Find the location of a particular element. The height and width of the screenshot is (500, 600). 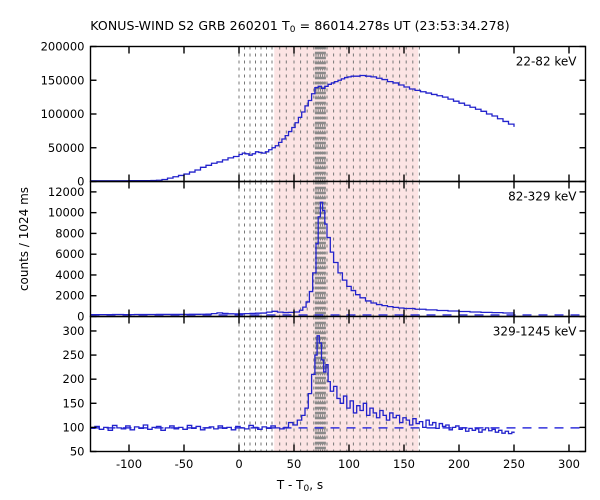

svg-text: 10000 is located at coordinates (66, 213).